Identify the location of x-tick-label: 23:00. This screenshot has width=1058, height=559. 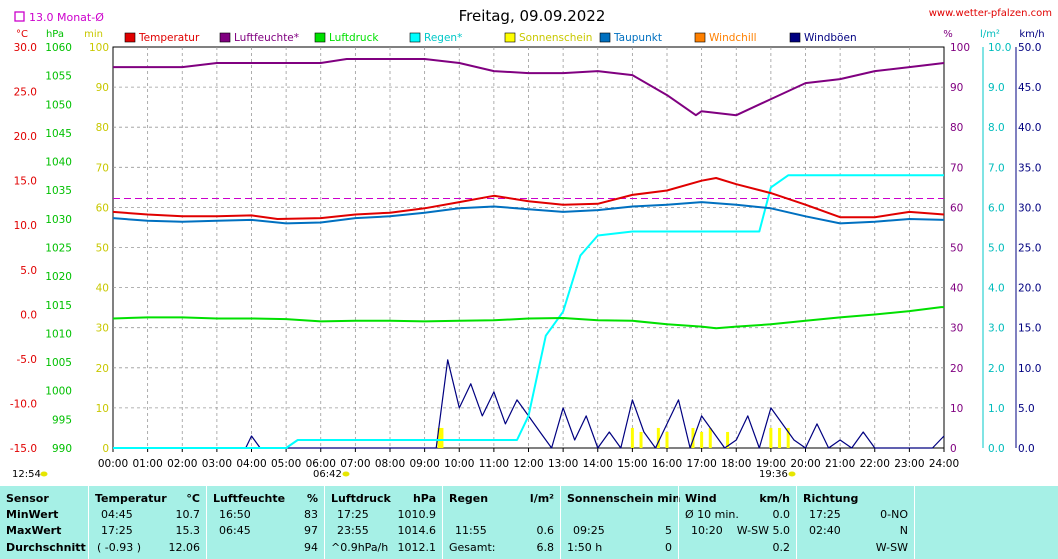
(909, 464).